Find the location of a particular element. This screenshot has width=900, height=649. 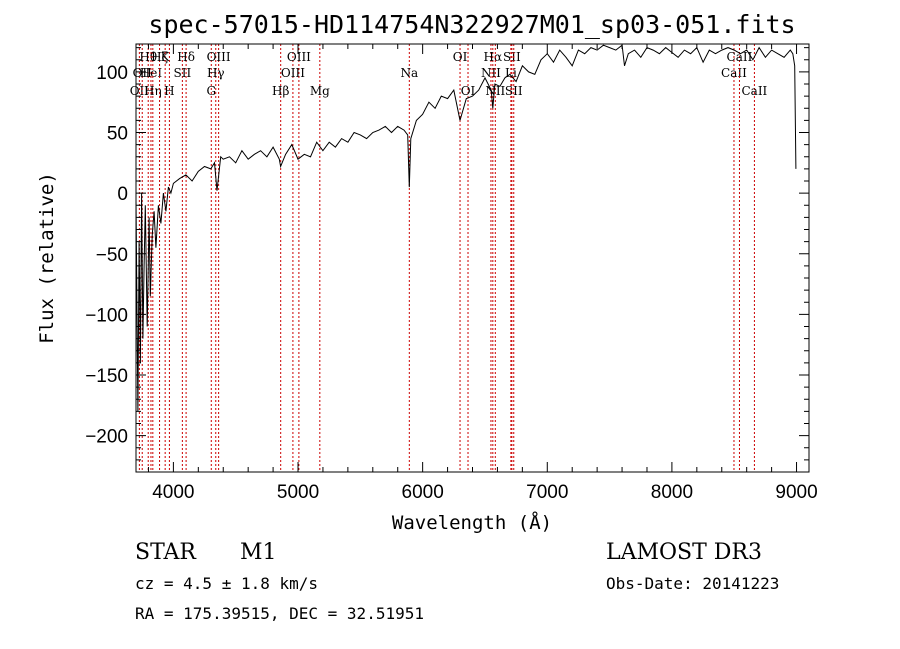

object-class: STAR is located at coordinates (166, 552).